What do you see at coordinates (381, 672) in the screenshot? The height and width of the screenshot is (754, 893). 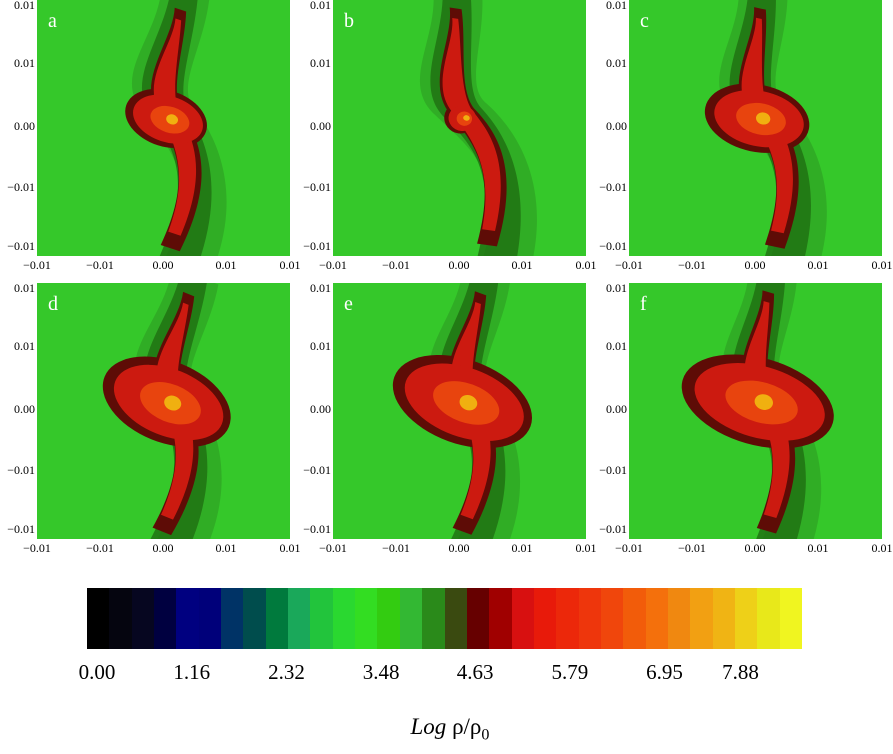 I see `colorbar-tick-label: 3.48` at bounding box center [381, 672].